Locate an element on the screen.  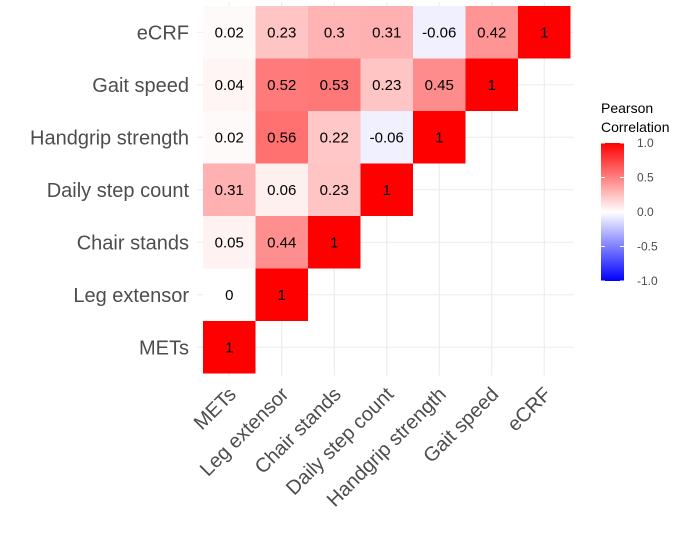
cell-value-label: 0.05 is located at coordinates (229, 242).